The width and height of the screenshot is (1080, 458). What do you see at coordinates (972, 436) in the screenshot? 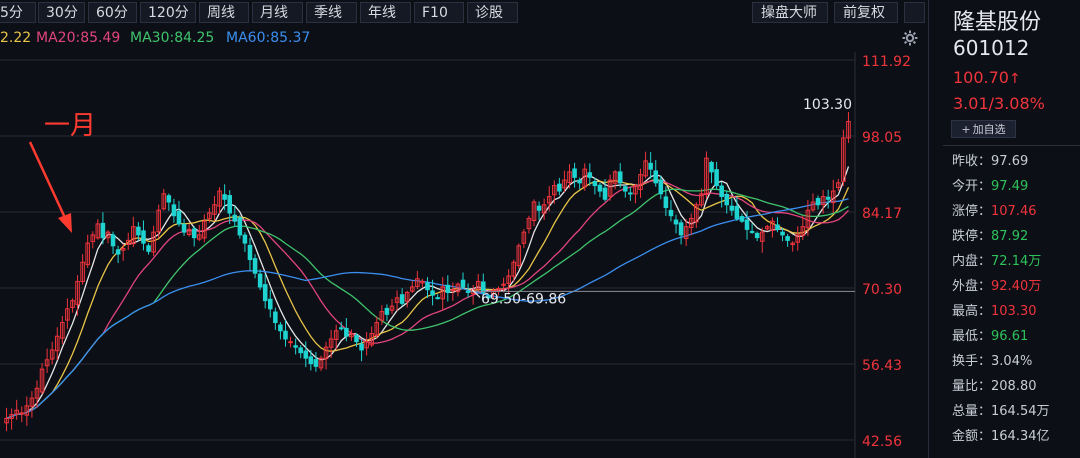
I see `stat-label: 金额：` at bounding box center [972, 436].